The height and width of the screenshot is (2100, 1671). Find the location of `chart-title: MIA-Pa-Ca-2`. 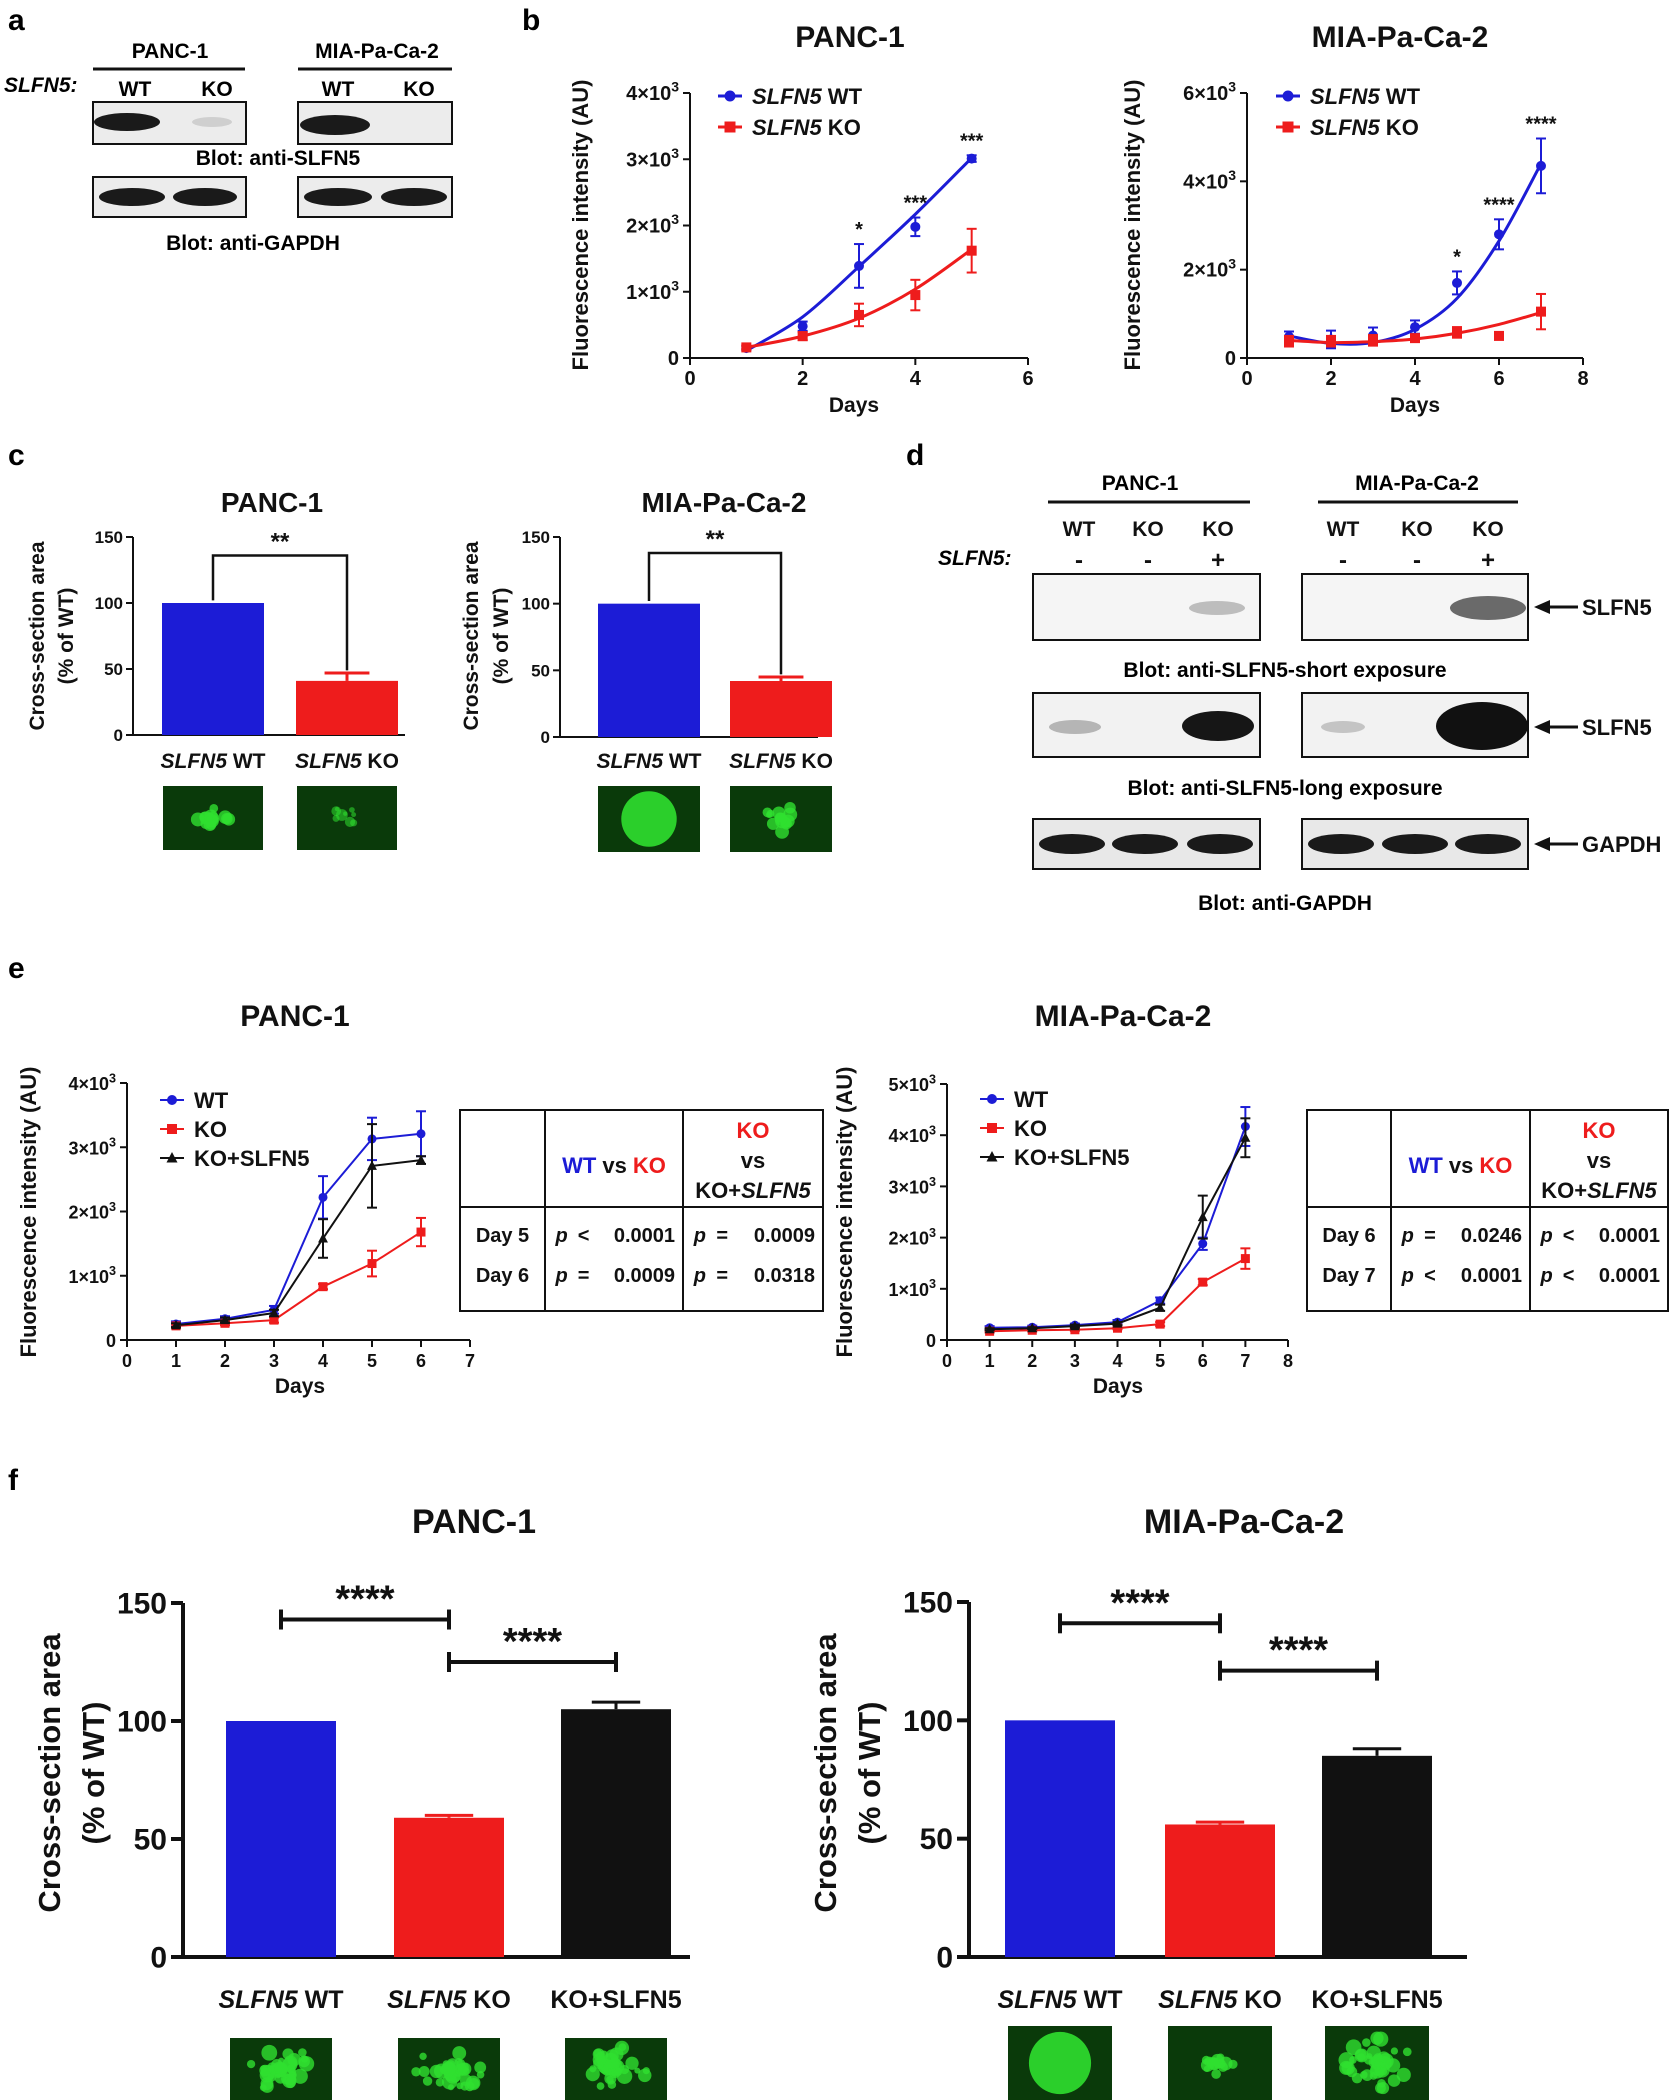

chart-title: MIA-Pa-Ca-2 is located at coordinates (724, 502).